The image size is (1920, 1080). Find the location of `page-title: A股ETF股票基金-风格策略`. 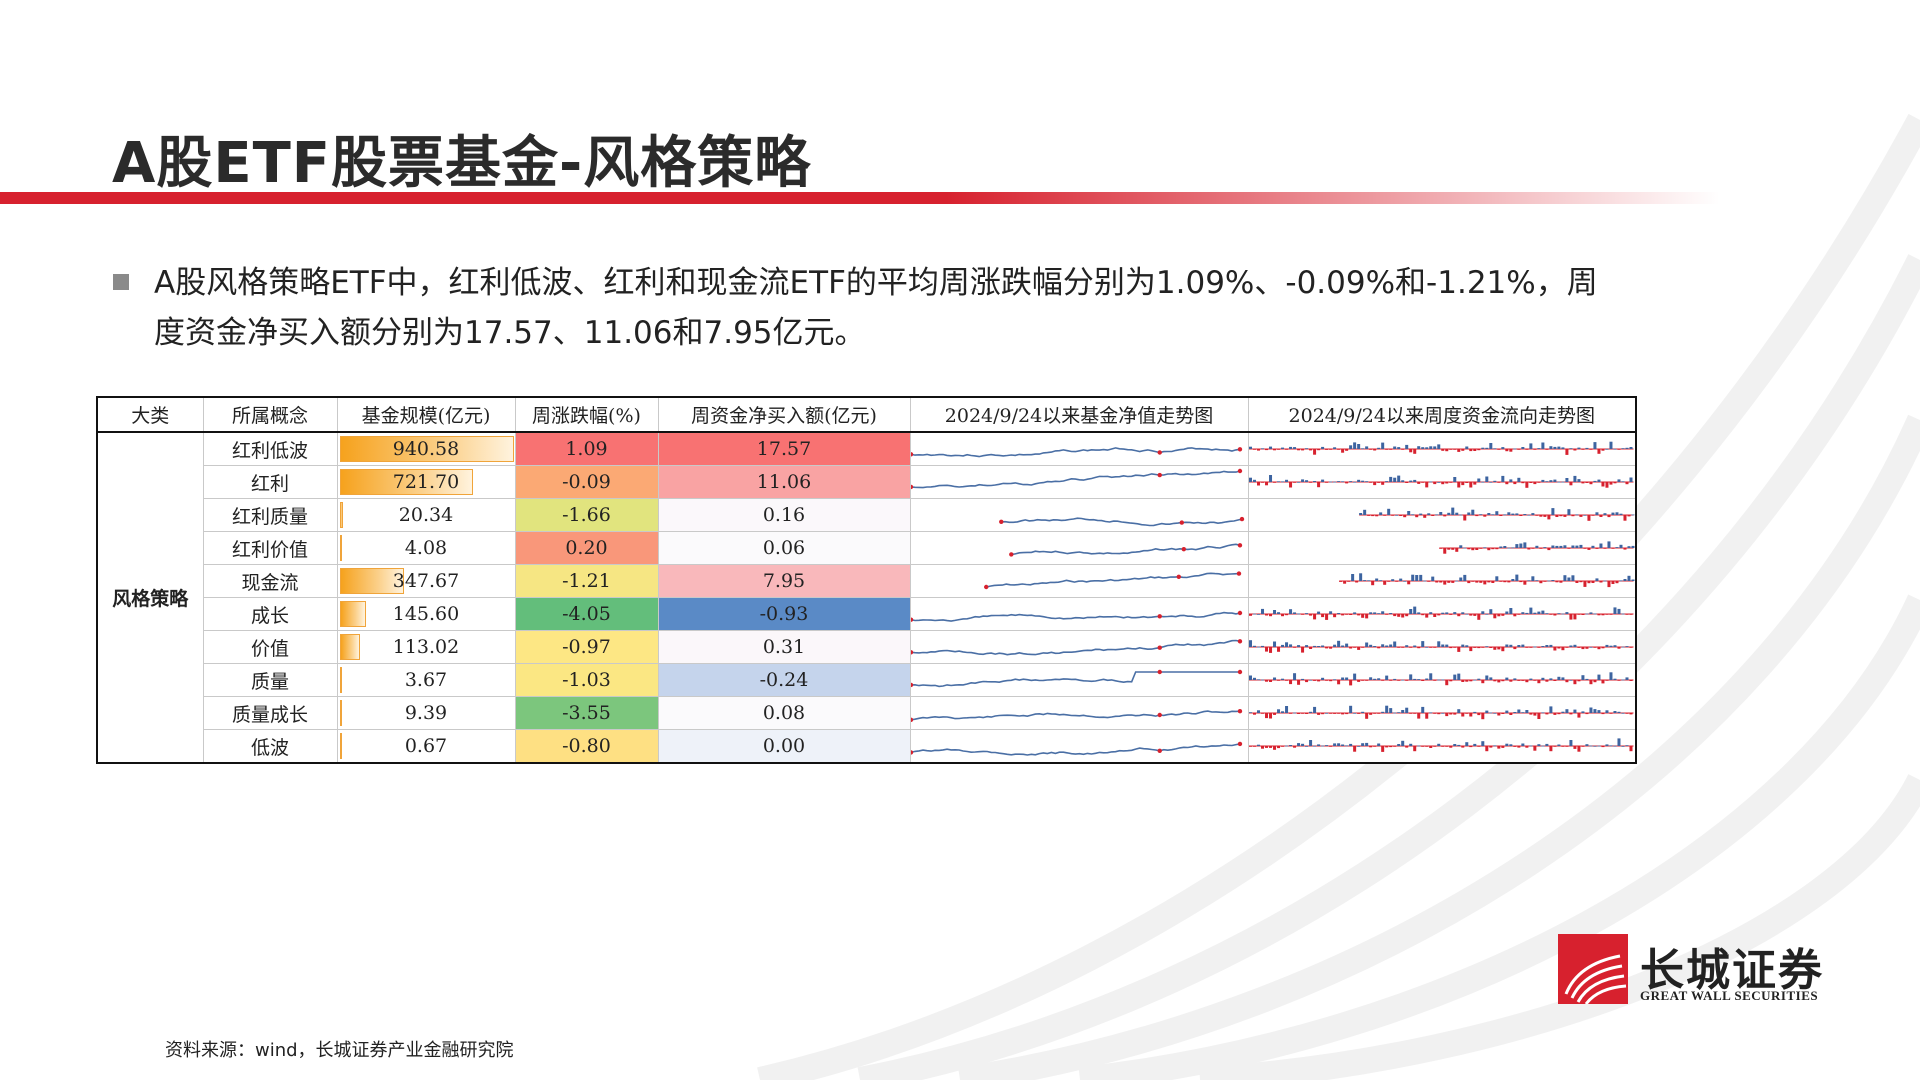

page-title: A股ETF股票基金-风格策略 is located at coordinates (462, 163).